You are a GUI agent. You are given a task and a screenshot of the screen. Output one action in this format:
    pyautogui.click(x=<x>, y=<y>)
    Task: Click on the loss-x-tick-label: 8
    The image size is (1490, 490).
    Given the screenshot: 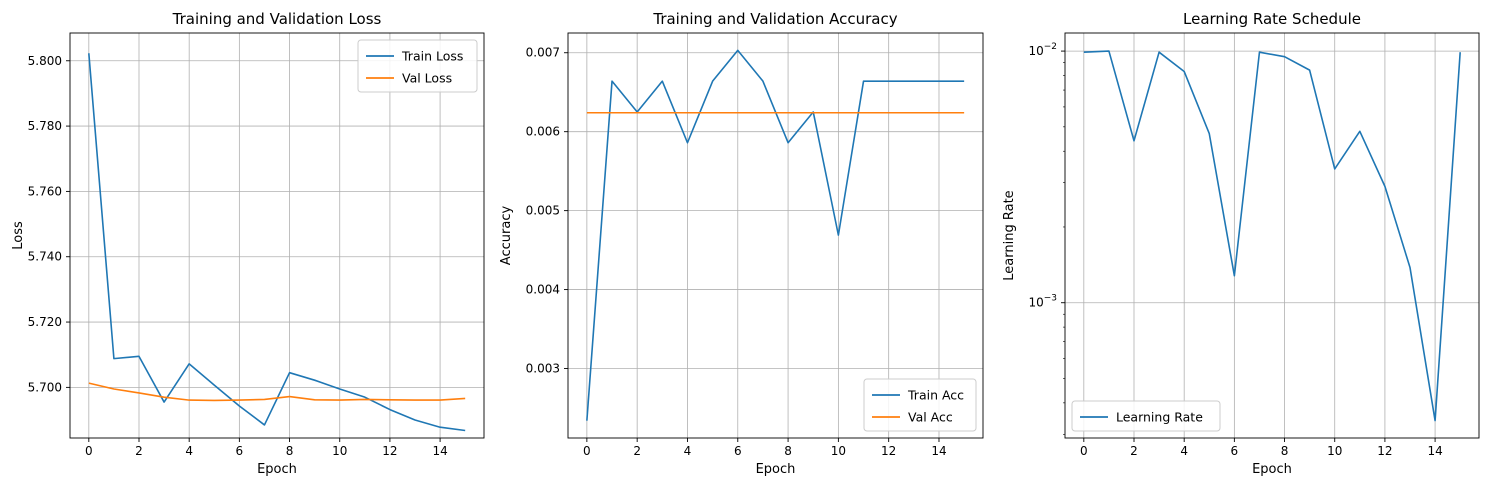 What is the action you would take?
    pyautogui.click(x=290, y=451)
    